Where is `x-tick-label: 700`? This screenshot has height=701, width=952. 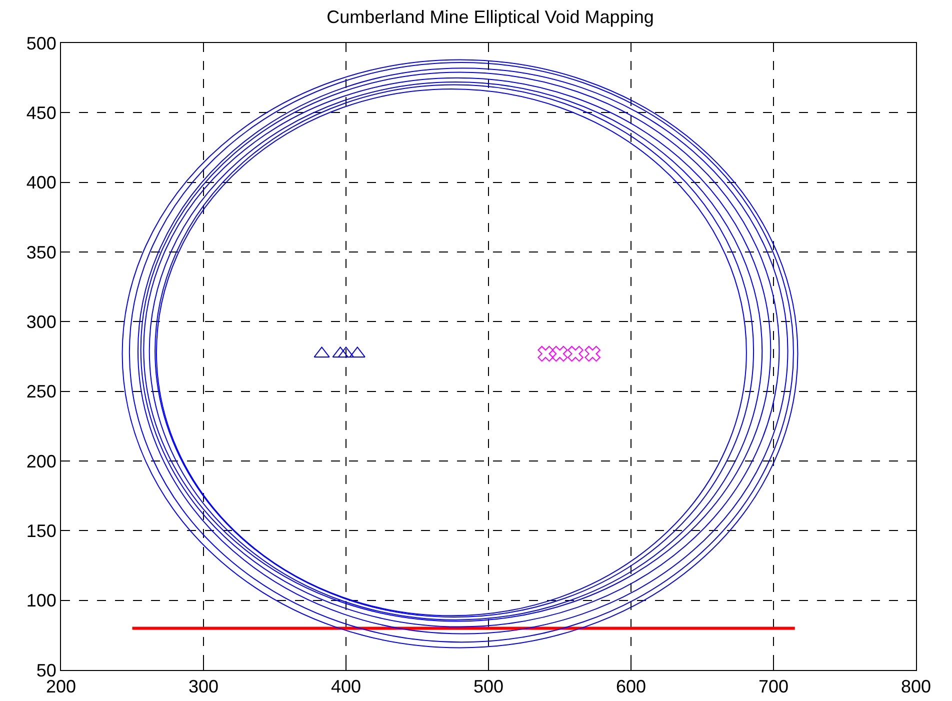
x-tick-label: 700 is located at coordinates (773, 686).